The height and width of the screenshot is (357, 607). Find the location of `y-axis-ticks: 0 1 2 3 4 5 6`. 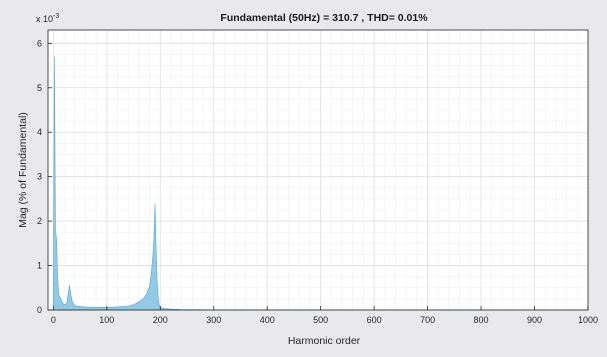

y-axis-ticks: 0 1 2 3 4 5 6 is located at coordinates (44, 176).